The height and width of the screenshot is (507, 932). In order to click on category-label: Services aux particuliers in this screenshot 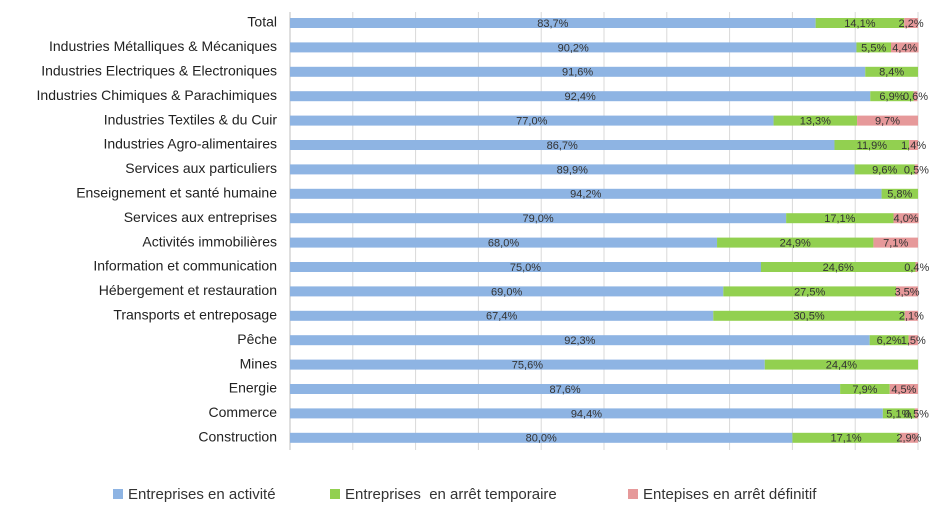, I will do `click(201, 168)`.